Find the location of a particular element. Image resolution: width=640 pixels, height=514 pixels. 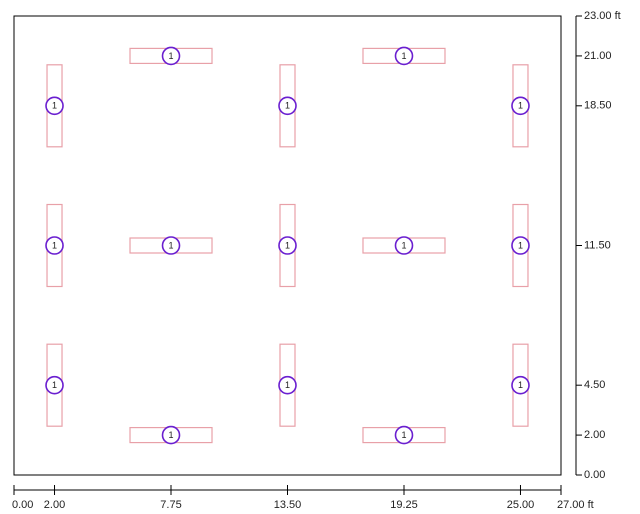

y-tick-label: 0.00 is located at coordinates (594, 475).